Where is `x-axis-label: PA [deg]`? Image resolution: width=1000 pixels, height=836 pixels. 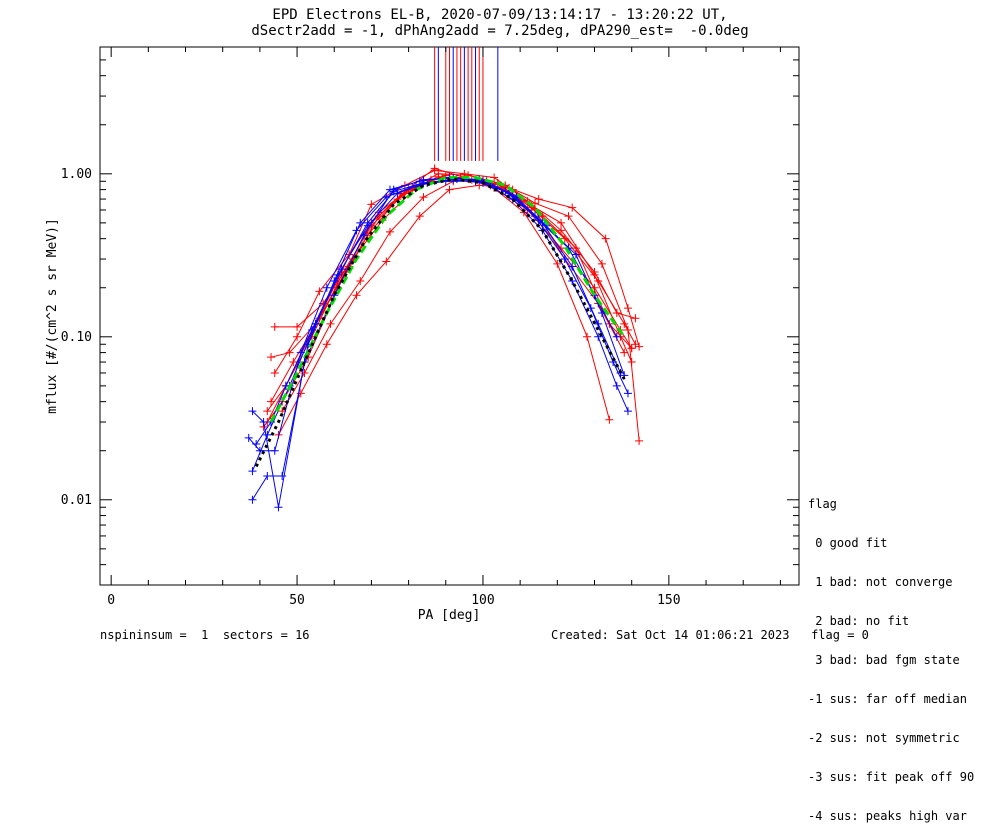
x-axis-label: PA [deg] is located at coordinates (449, 615).